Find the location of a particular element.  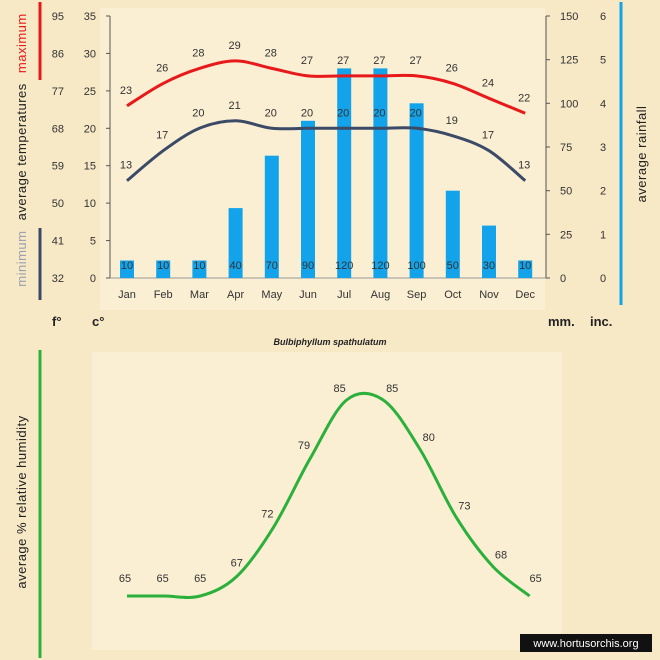

rainfall-value-label: 100 is located at coordinates (416, 266).